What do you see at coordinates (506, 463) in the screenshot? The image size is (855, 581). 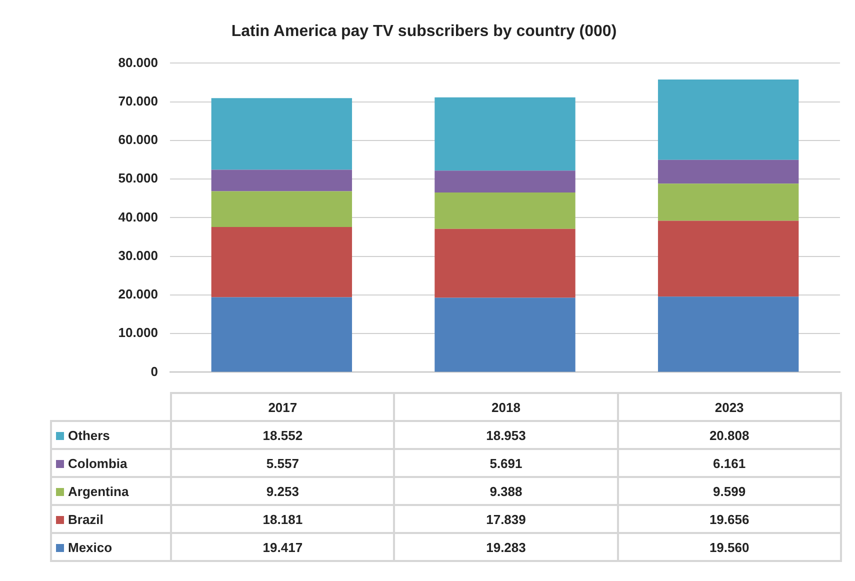 I see `data-label: 5.691` at bounding box center [506, 463].